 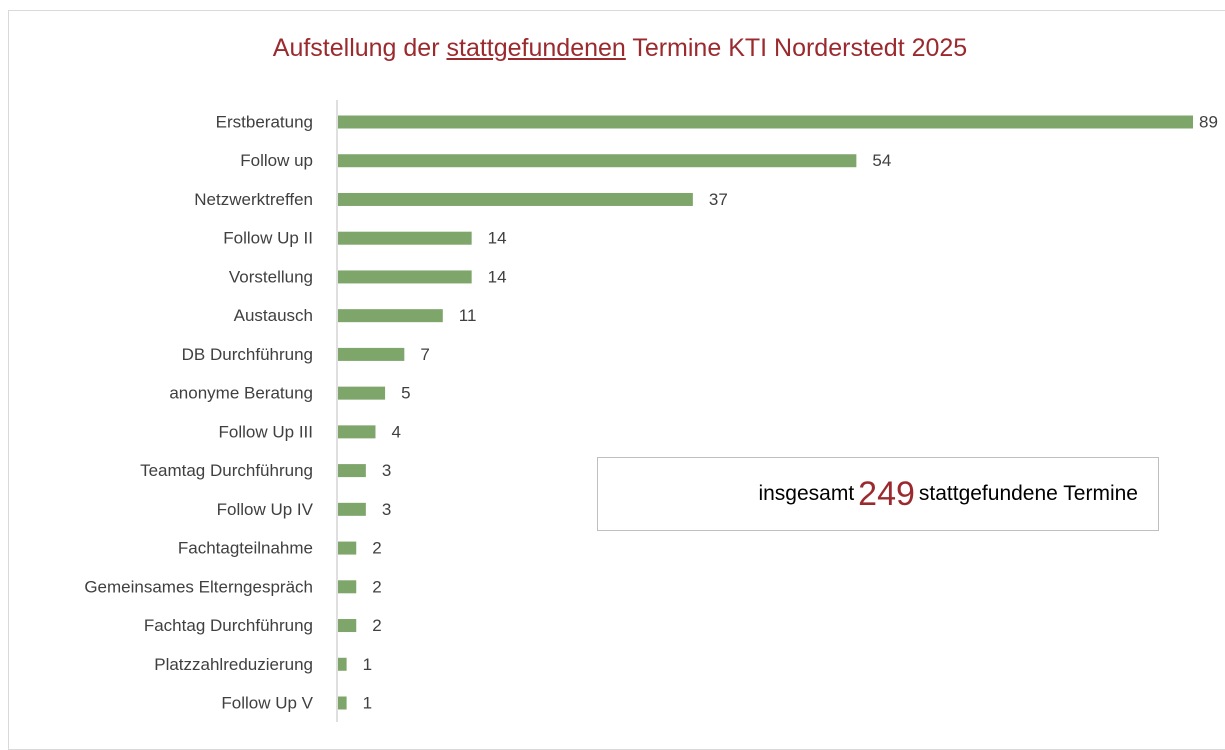 I want to click on y-tick-label: Netzwerktreffen, so click(x=253, y=199).